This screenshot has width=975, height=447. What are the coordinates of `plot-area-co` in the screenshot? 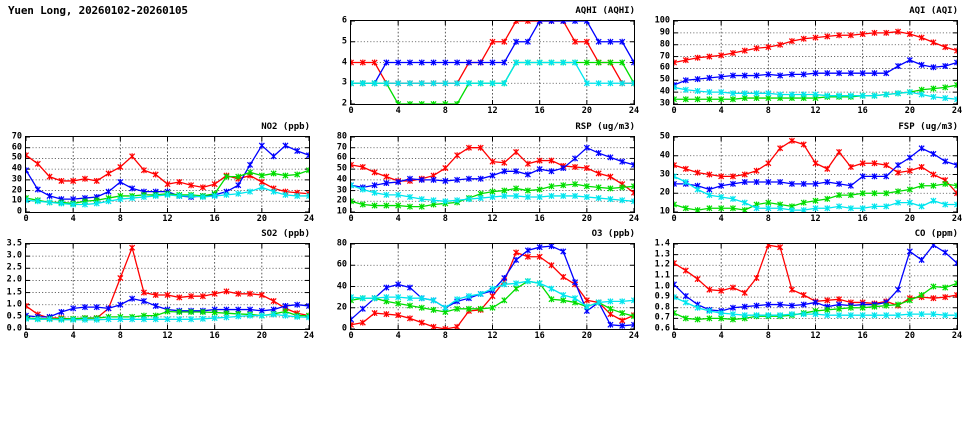 It's located at (815, 286).